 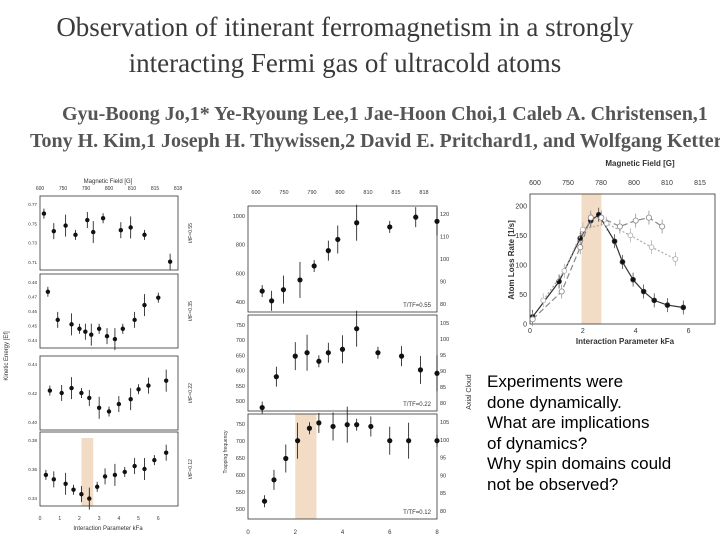 What do you see at coordinates (554, 402) in the screenshot?
I see `note-line: done dynamically.` at bounding box center [554, 402].